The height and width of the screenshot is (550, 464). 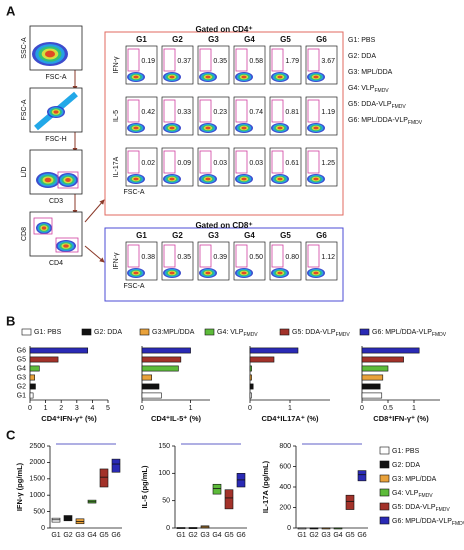 What do you see at coordinates (328, 257) in the screenshot?
I see `gate-value: 1.12` at bounding box center [328, 257].